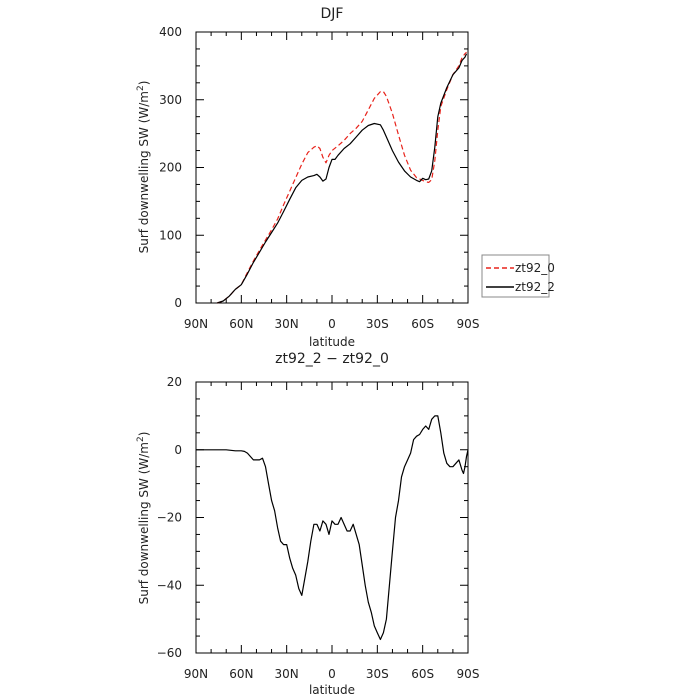 This screenshot has height=700, width=700. I want to click on top-chart-title: DJF, so click(332, 14).